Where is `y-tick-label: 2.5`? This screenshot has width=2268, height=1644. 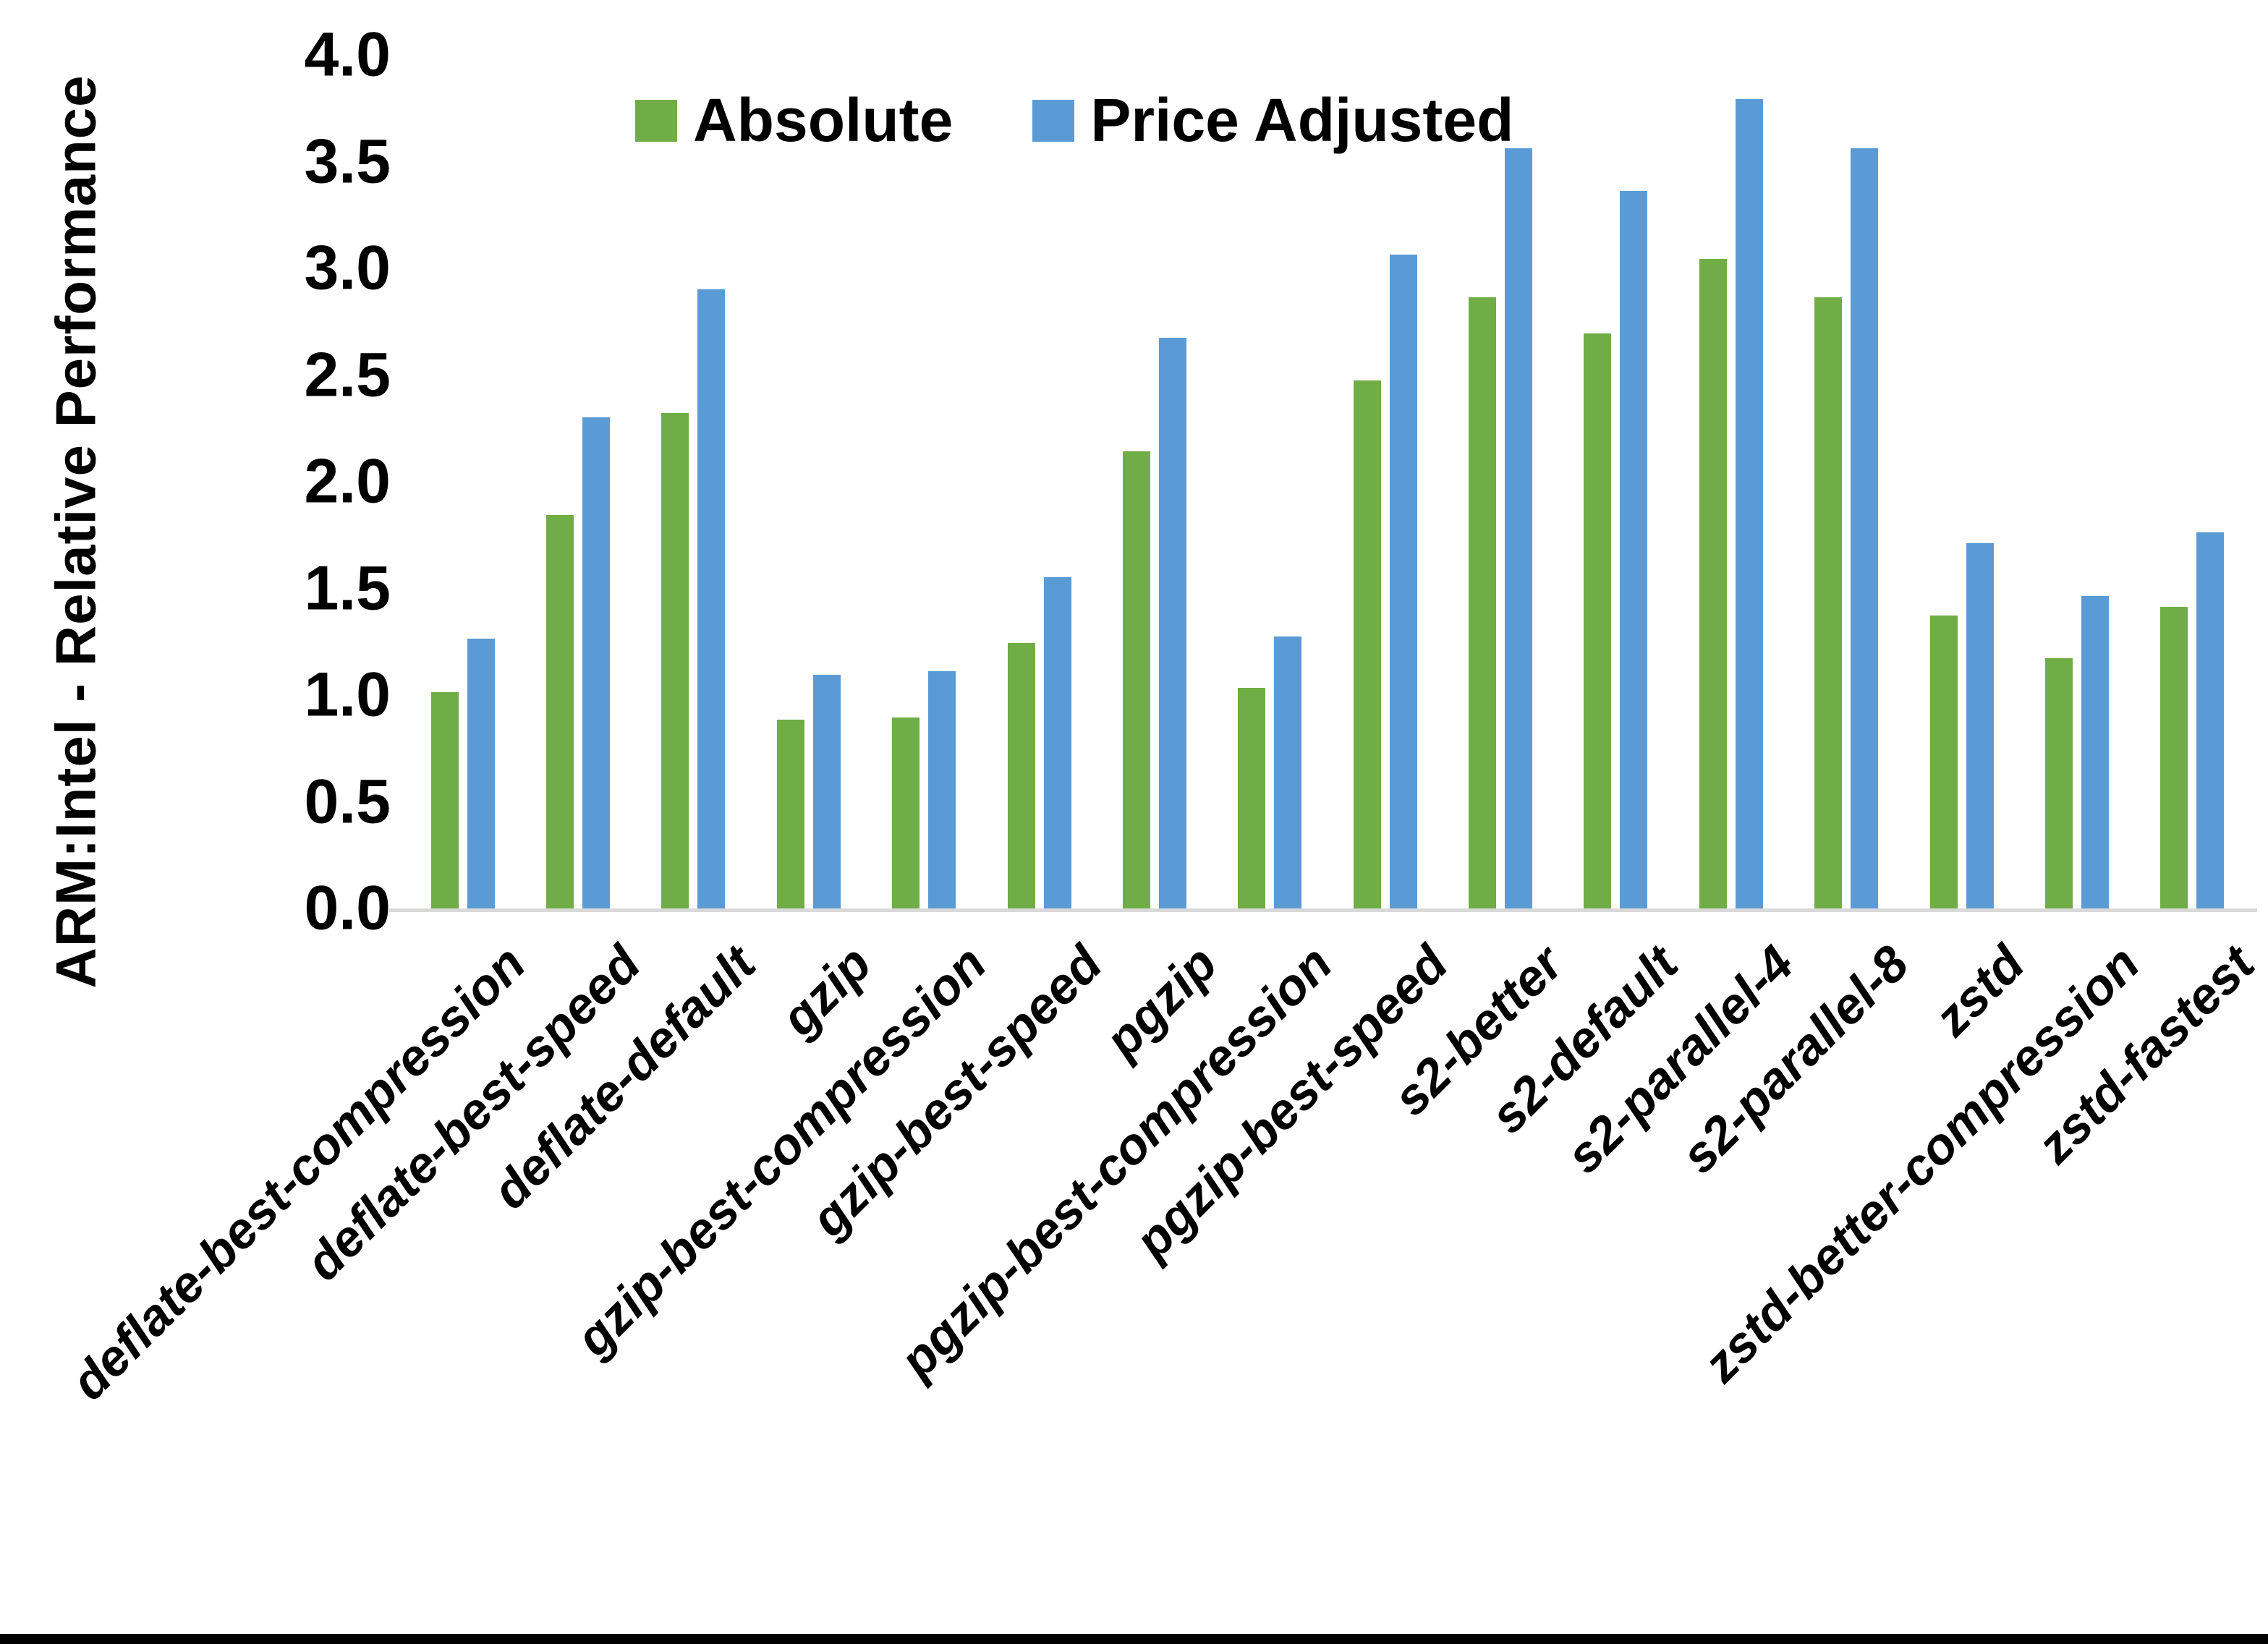 y-tick-label: 2.5 is located at coordinates (347, 375).